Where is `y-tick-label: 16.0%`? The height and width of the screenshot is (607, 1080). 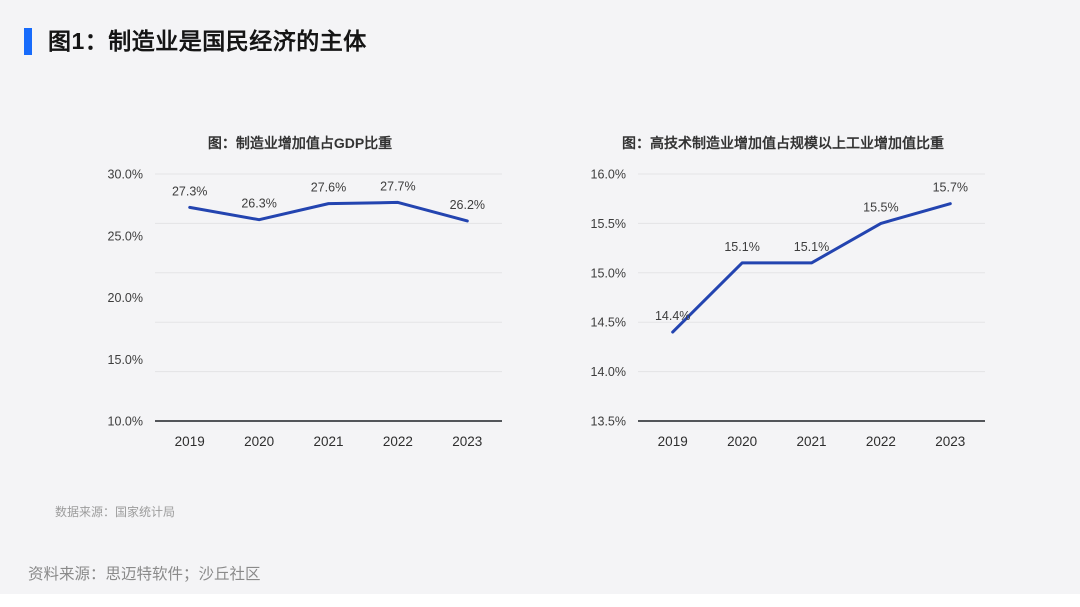
y-tick-label: 16.0% is located at coordinates (608, 175).